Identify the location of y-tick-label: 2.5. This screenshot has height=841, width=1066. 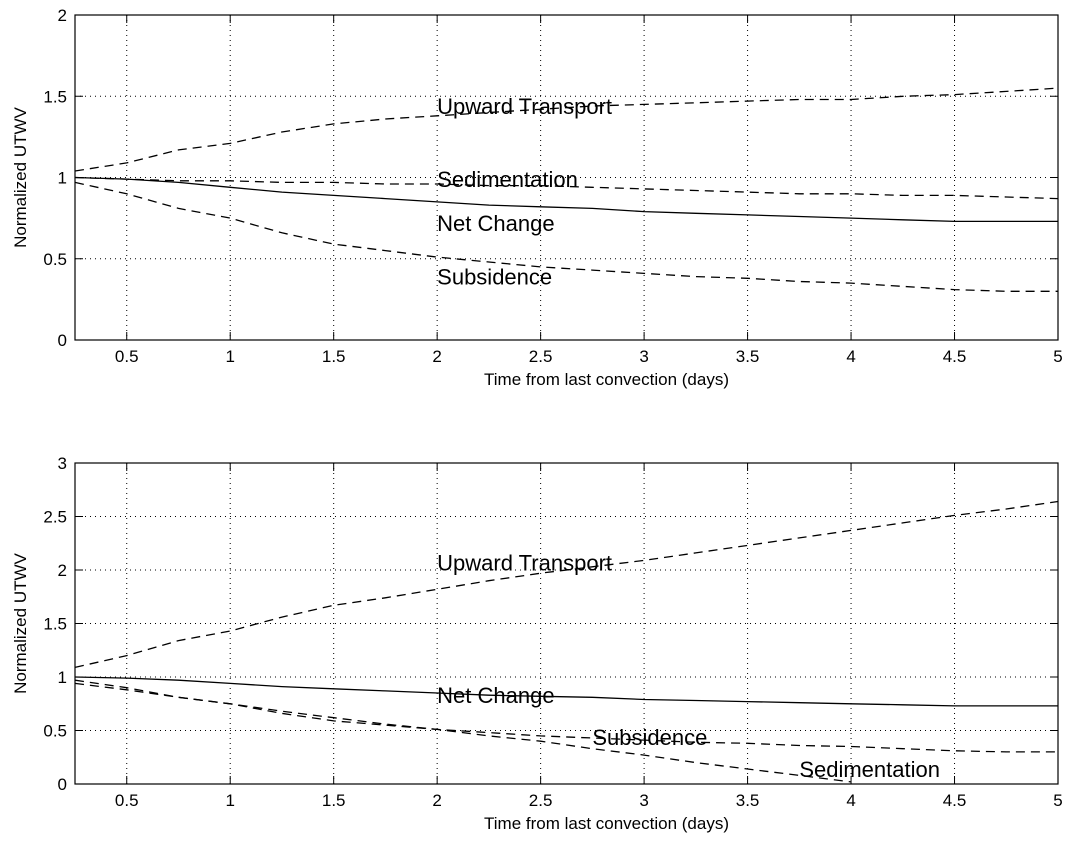
(55, 517).